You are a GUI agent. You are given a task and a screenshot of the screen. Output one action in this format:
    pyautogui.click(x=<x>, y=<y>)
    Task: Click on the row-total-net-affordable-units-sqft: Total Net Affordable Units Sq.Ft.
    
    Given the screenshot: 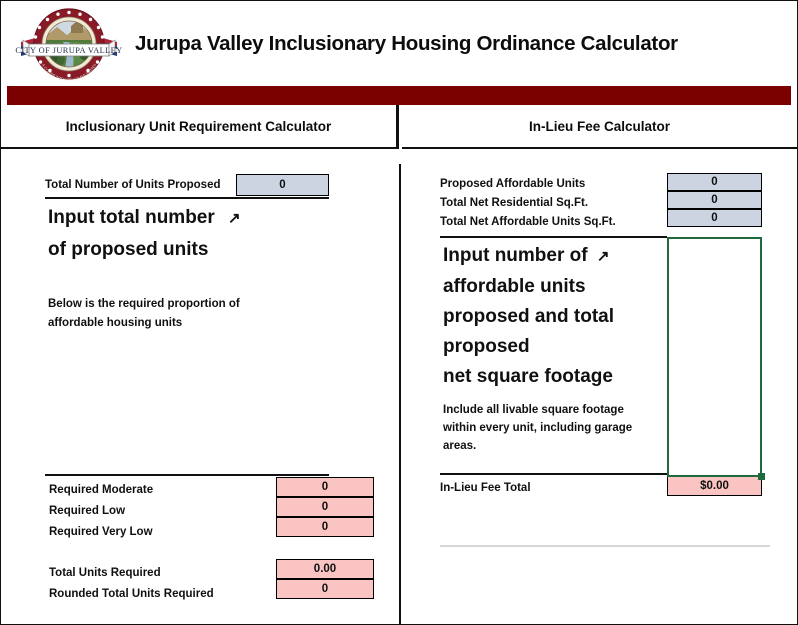 What is the action you would take?
    pyautogui.click(x=610, y=221)
    